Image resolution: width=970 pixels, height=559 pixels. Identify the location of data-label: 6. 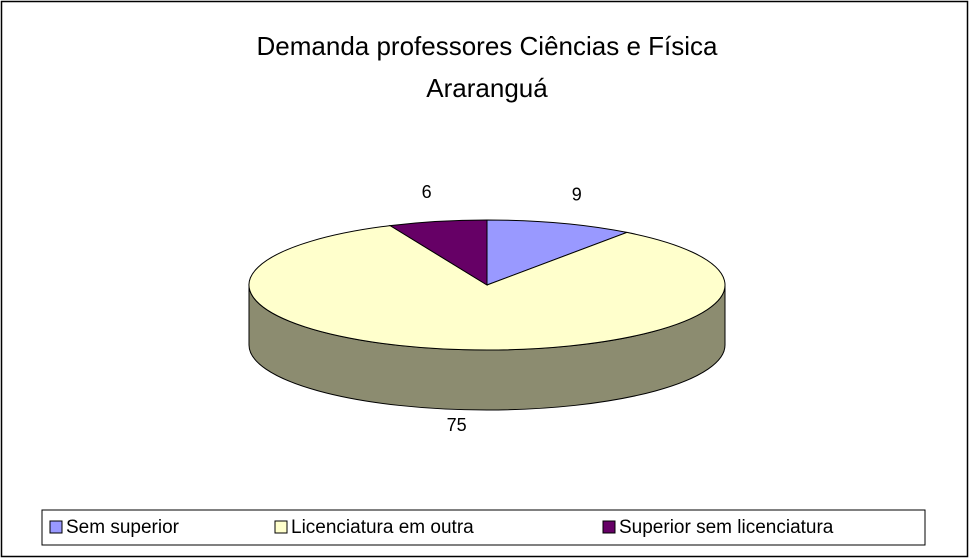
(427, 192).